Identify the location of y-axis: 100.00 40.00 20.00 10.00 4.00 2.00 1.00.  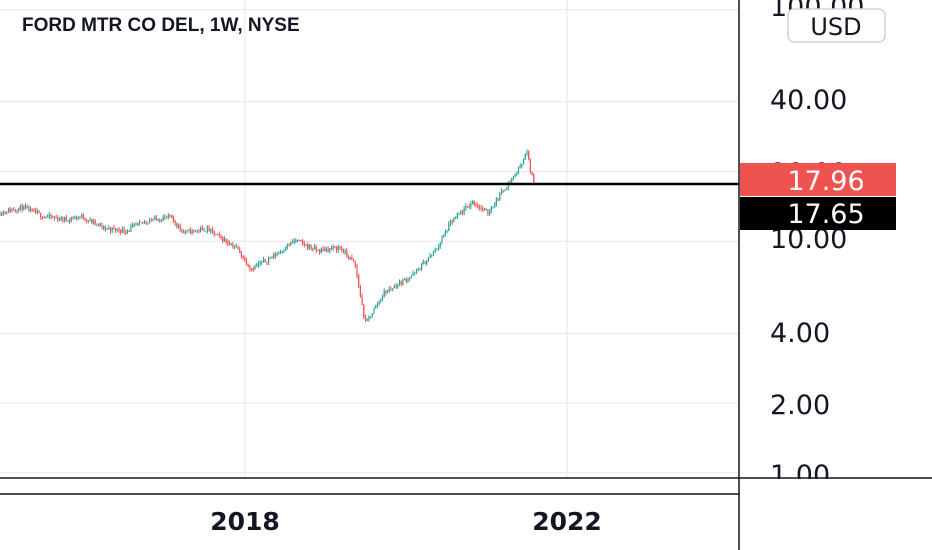
(817, 245).